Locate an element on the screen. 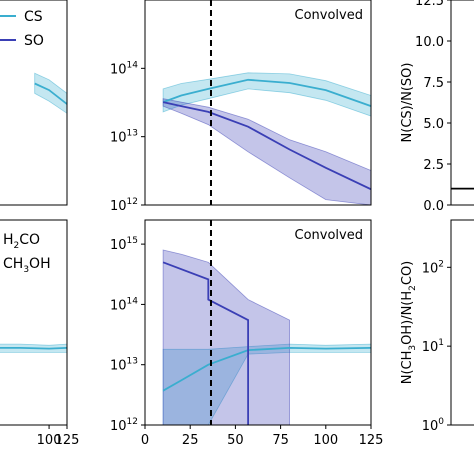 This screenshot has width=474, height=474. y-tick-label: 0.0 is located at coordinates (433, 206).